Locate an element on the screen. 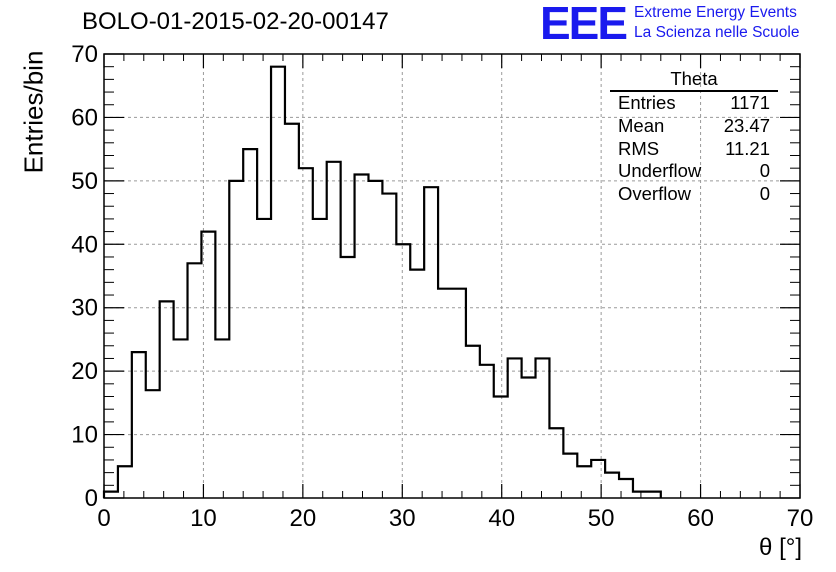 The image size is (836, 572). y-axis-label: Entries/bin is located at coordinates (33, 112).